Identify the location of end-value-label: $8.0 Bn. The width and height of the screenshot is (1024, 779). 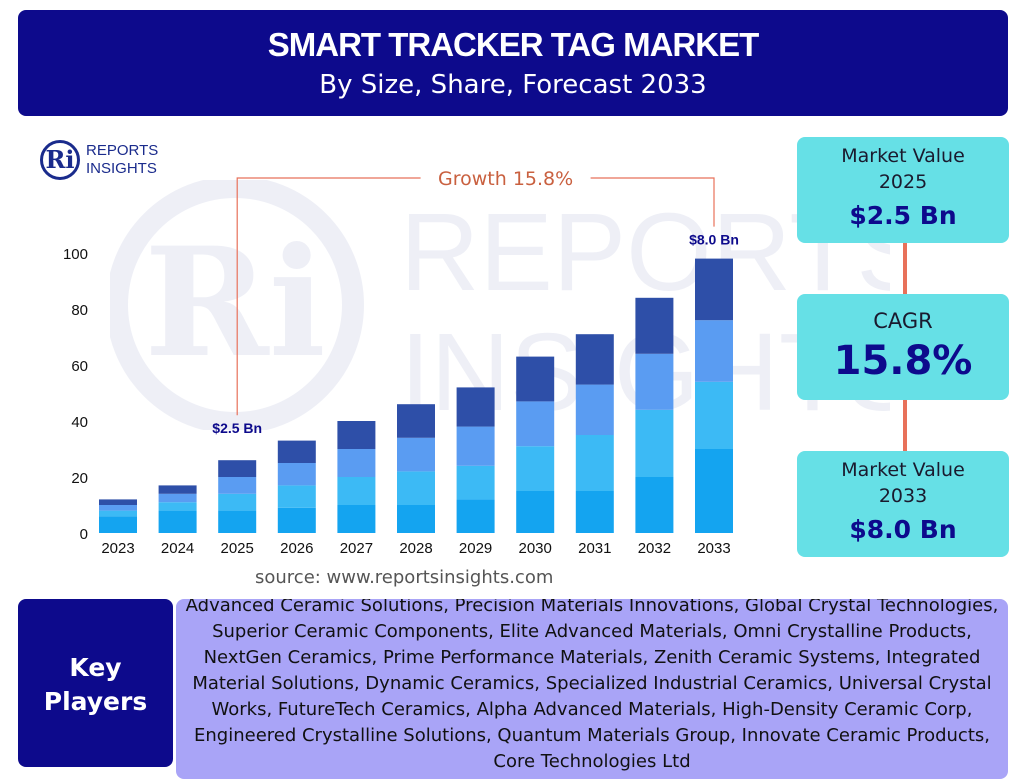
(714, 240).